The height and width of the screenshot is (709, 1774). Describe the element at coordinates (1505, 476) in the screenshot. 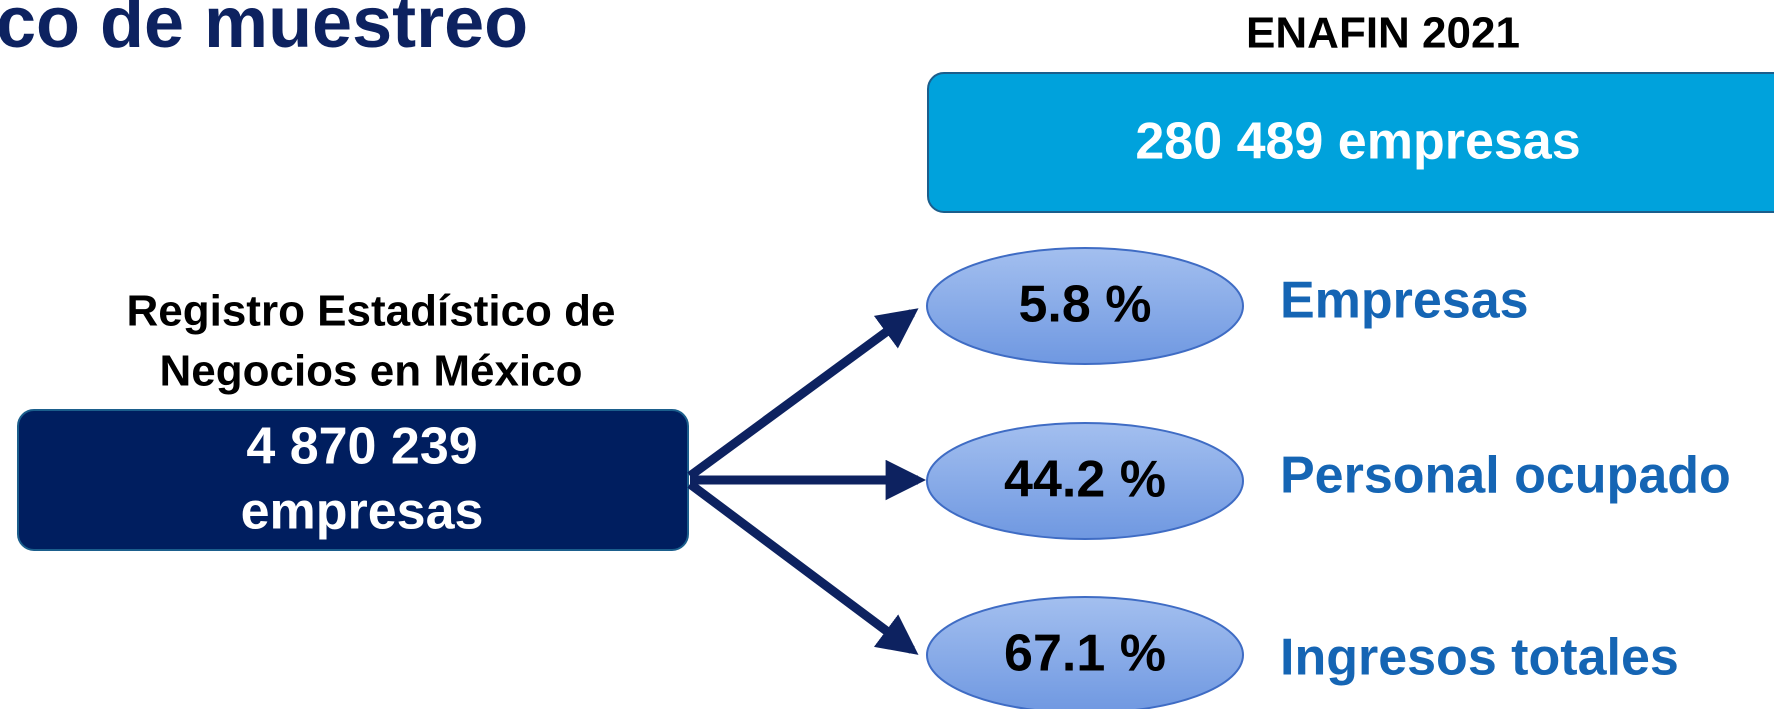

I see `coverage-label: Personal ocupado` at that location.